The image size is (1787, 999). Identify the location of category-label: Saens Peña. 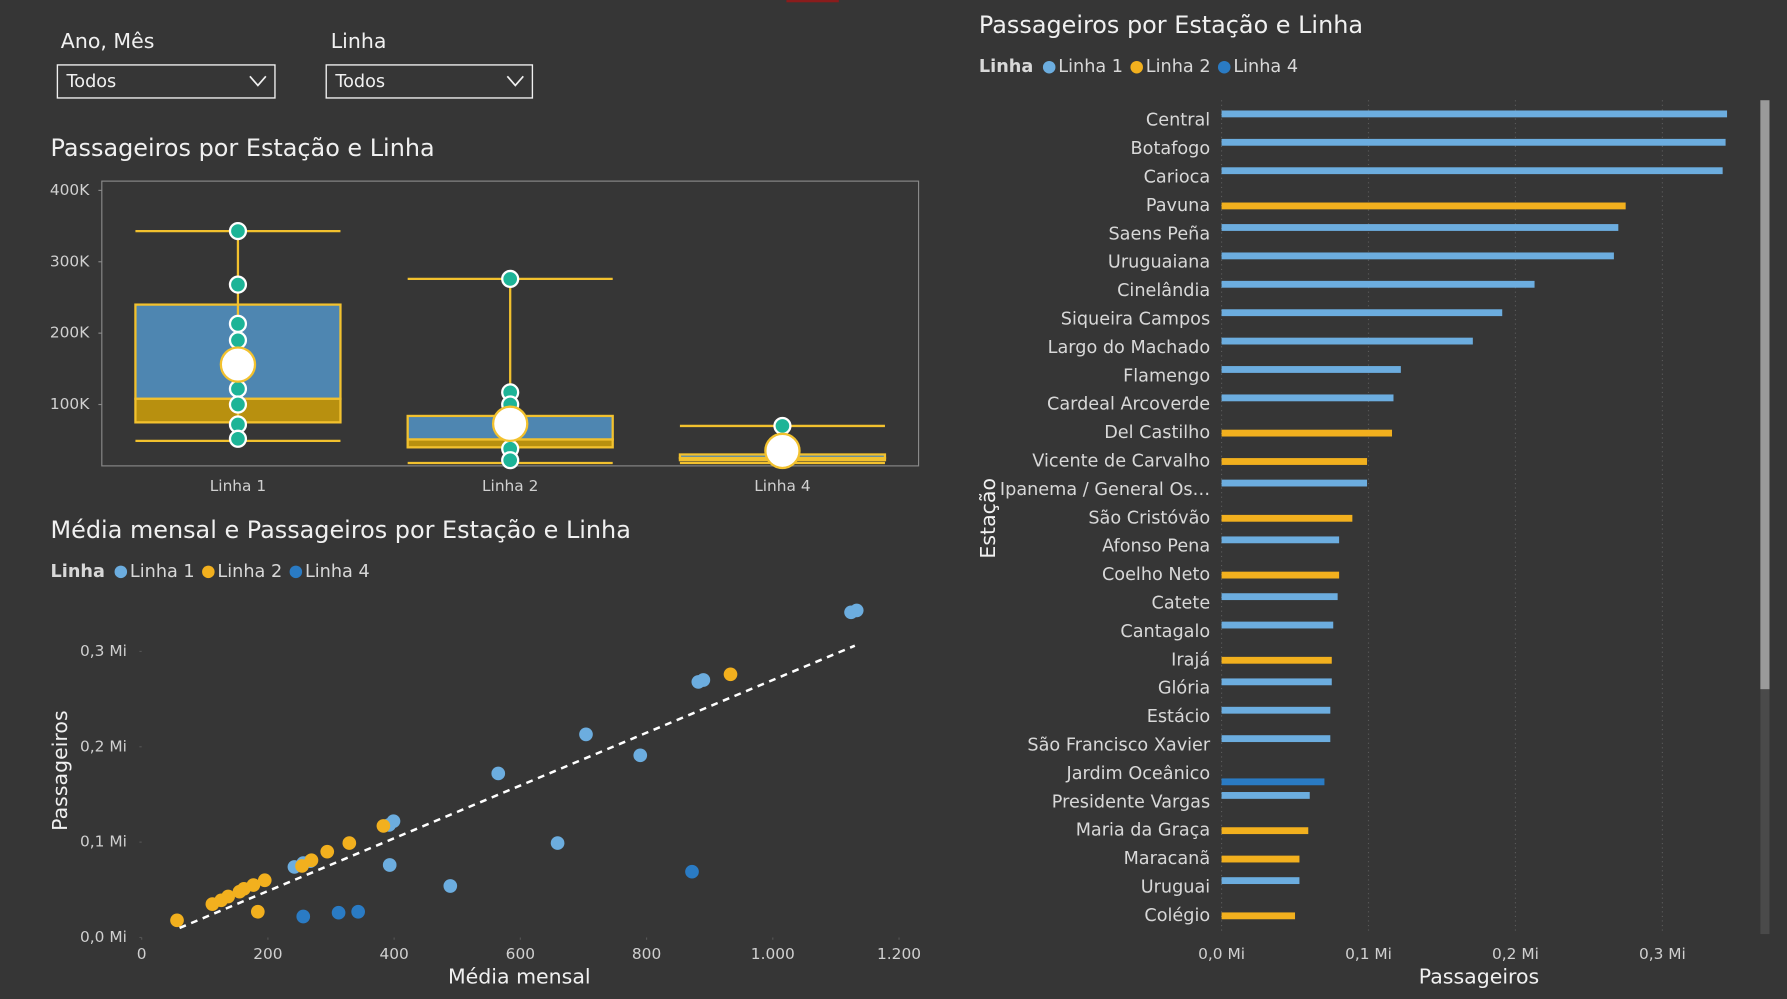
(1159, 234).